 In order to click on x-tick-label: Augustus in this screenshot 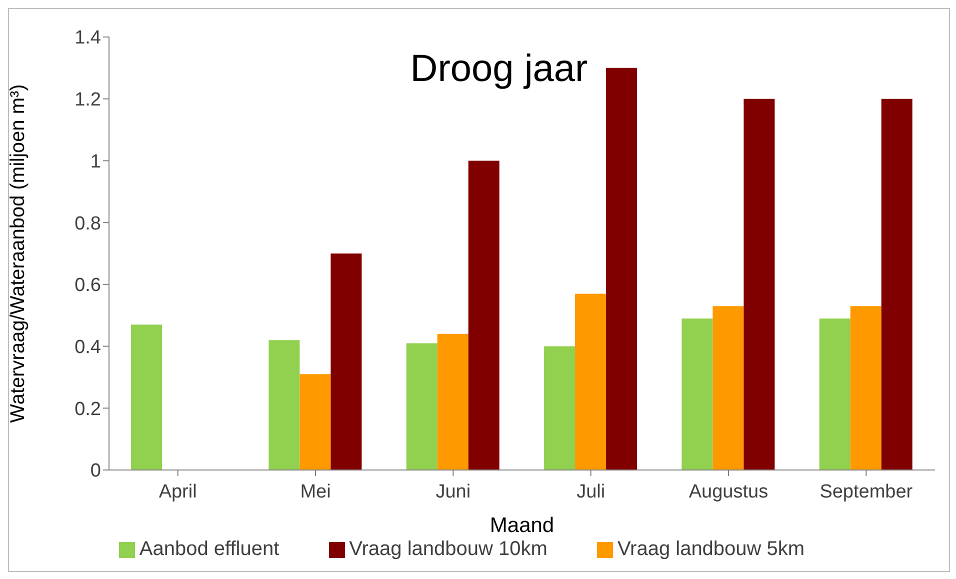, I will do `click(728, 491)`.